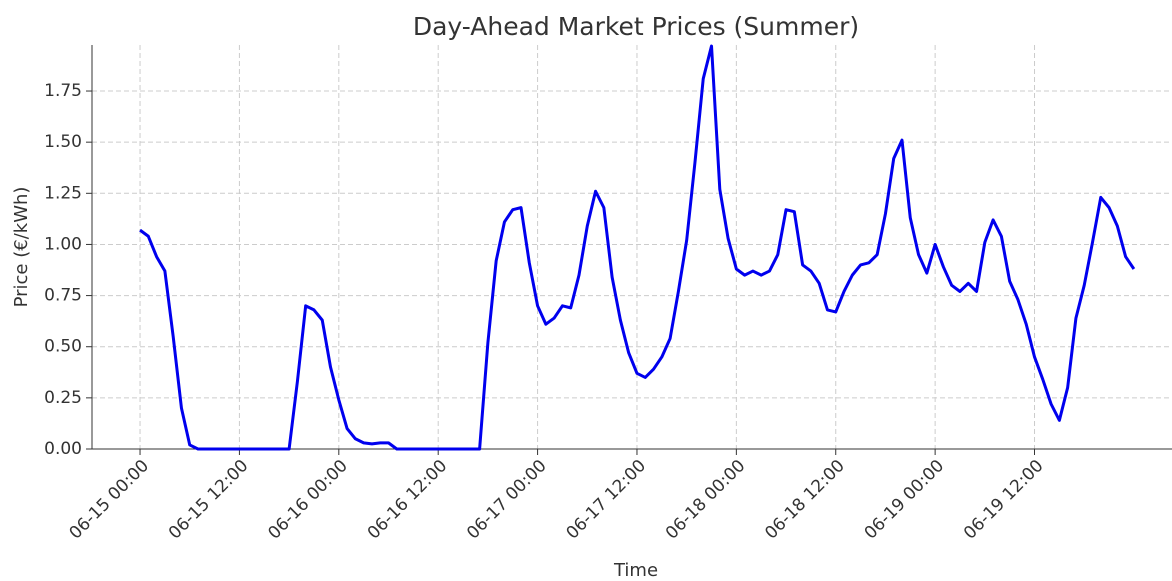 Image resolution: width=1172 pixels, height=581 pixels. I want to click on x-tick-label: 06-15 00:00, so click(110, 500).